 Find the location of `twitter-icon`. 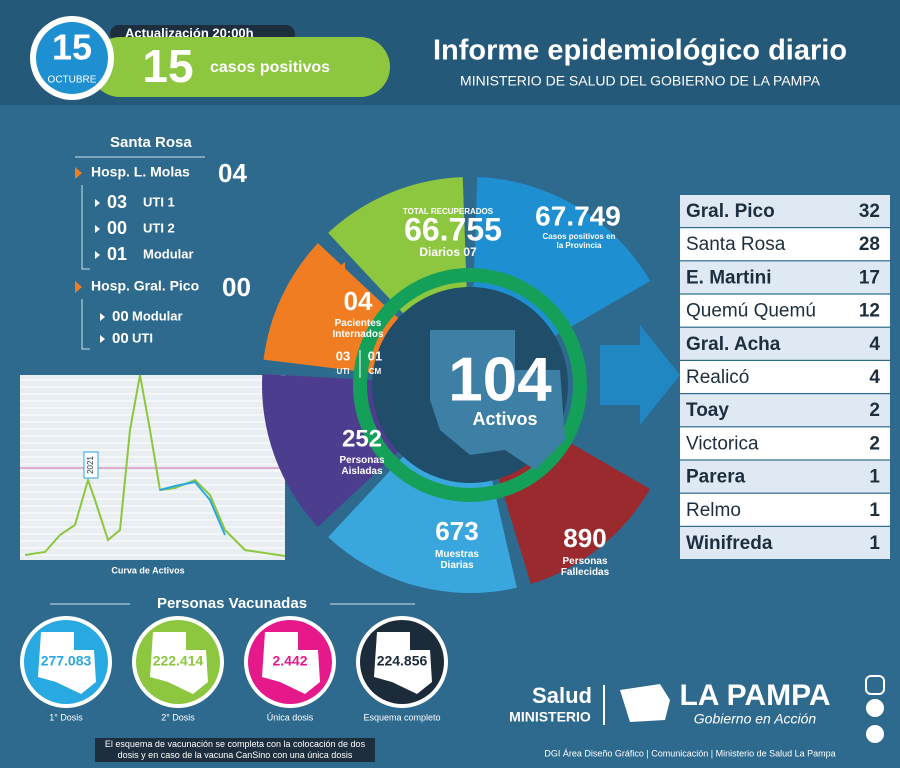

twitter-icon is located at coordinates (875, 734).